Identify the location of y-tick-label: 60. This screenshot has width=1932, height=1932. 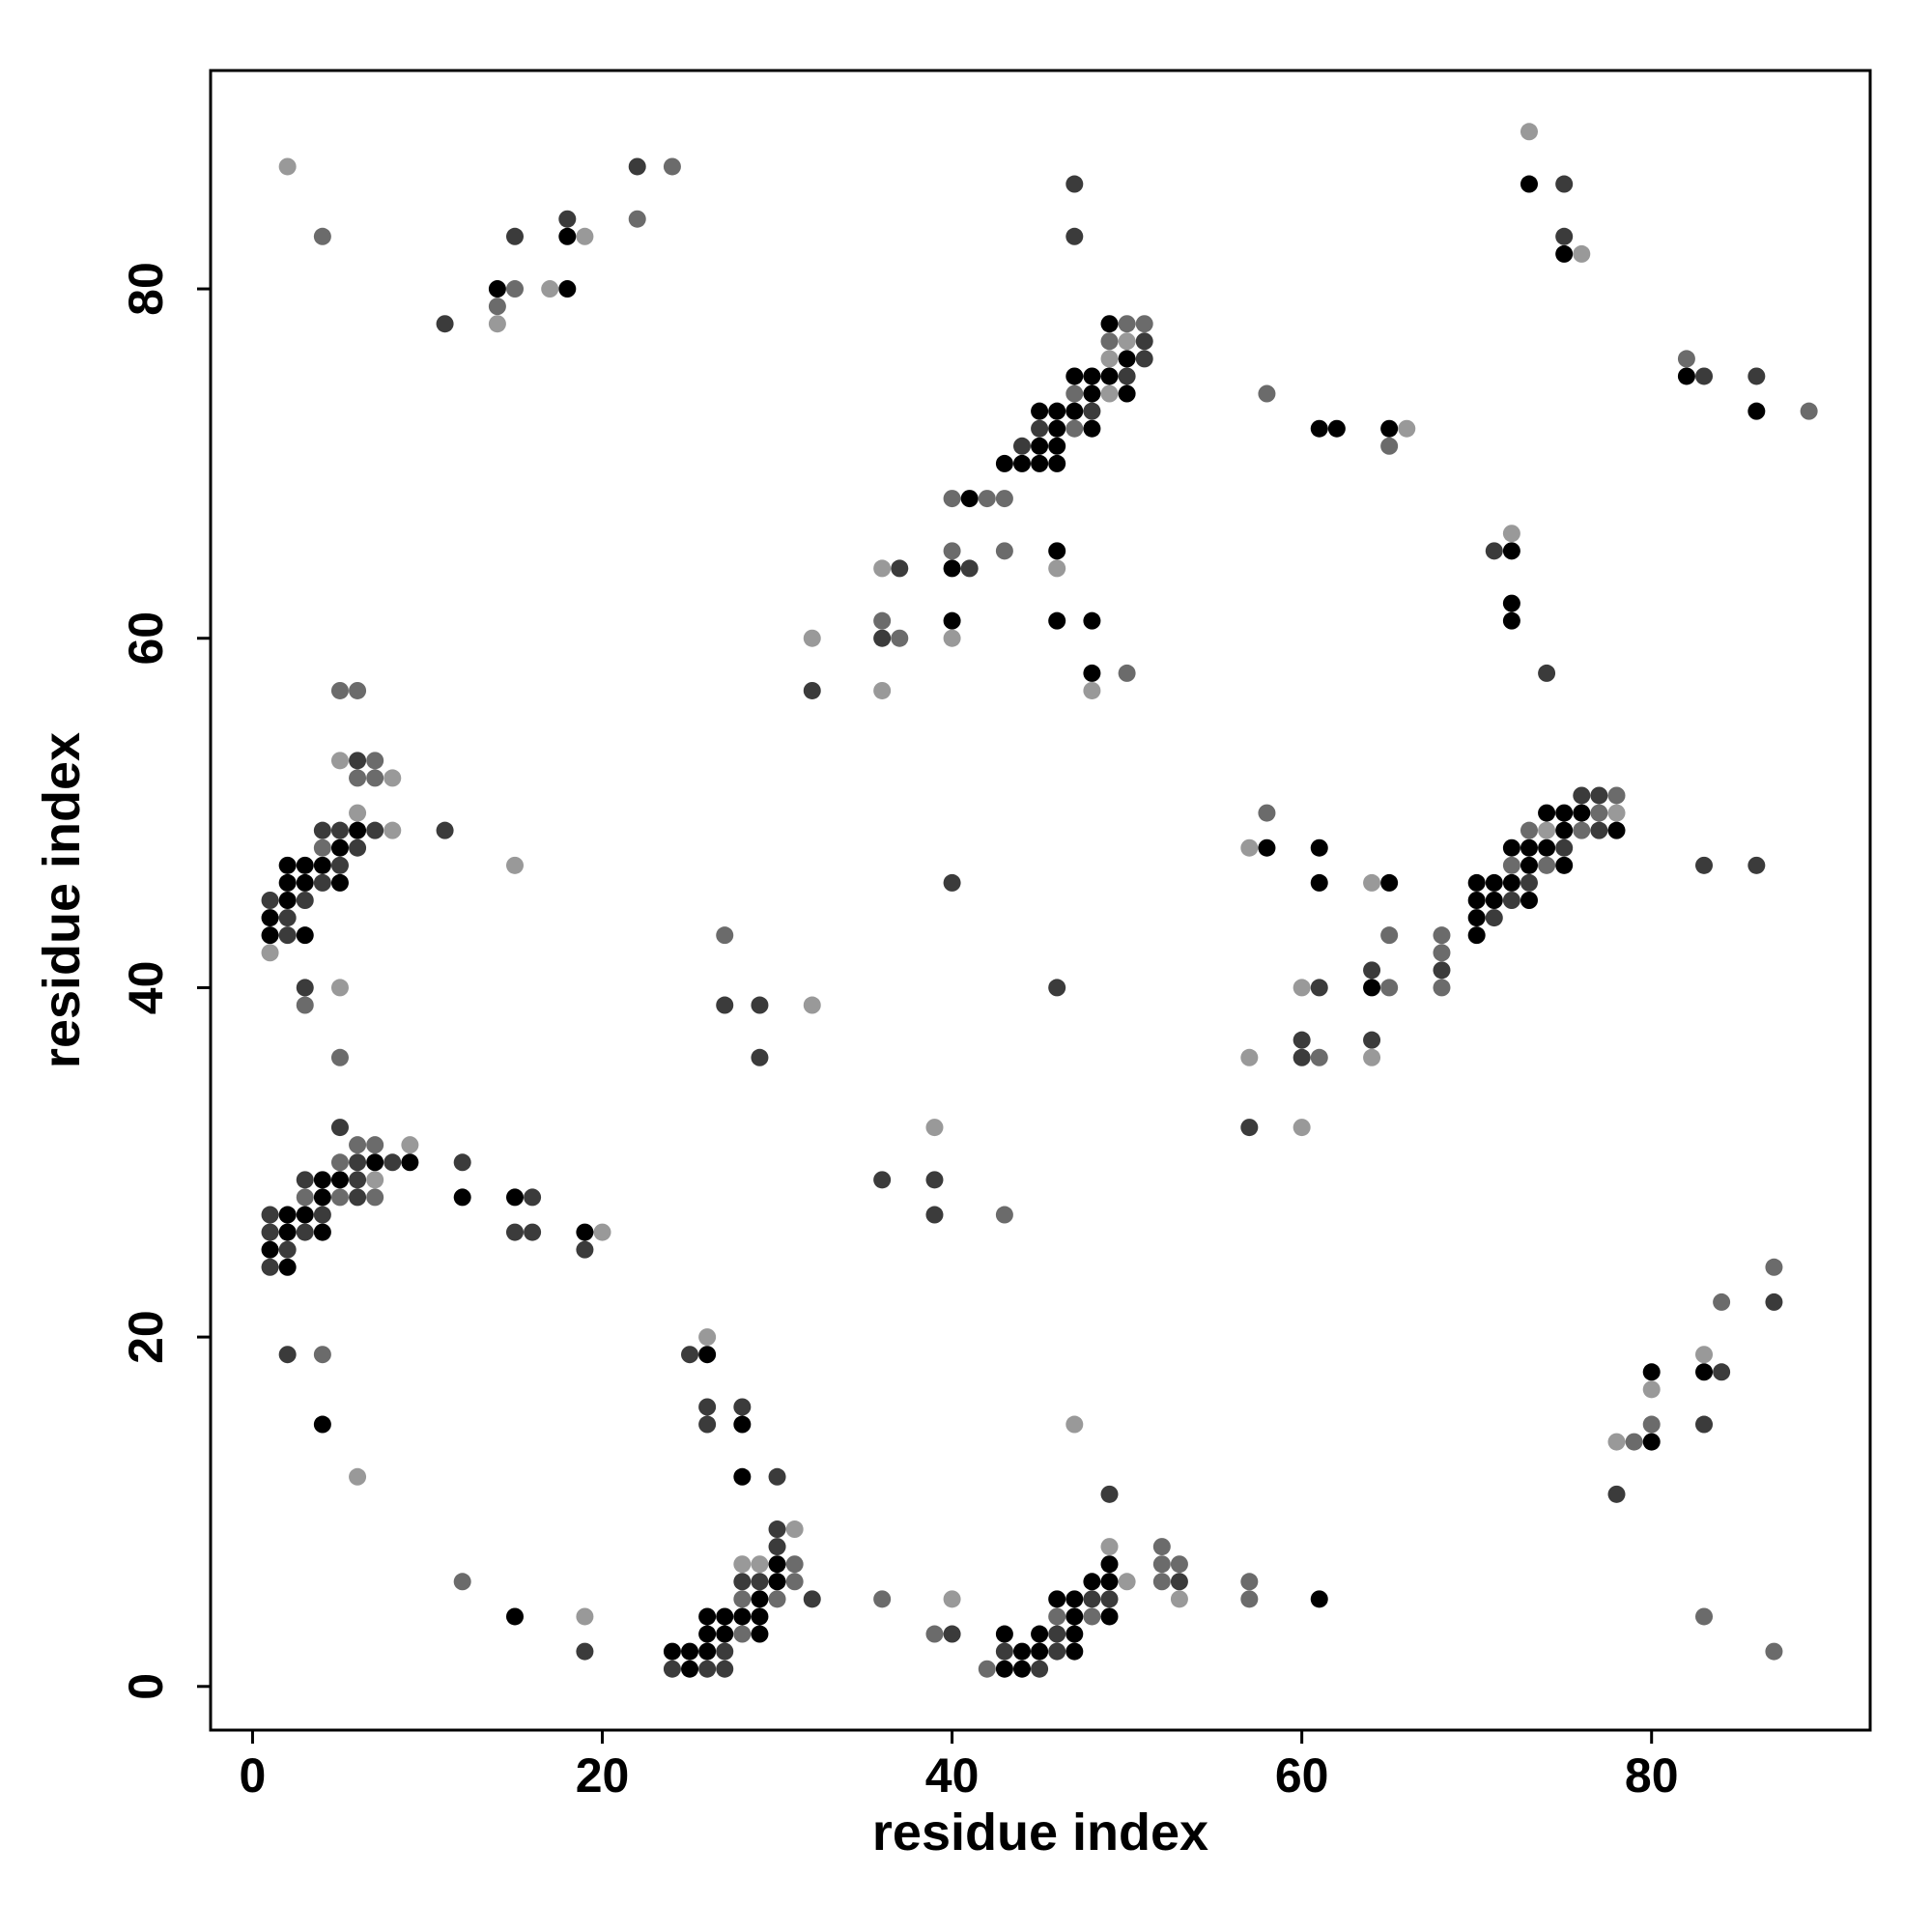
(146, 638).